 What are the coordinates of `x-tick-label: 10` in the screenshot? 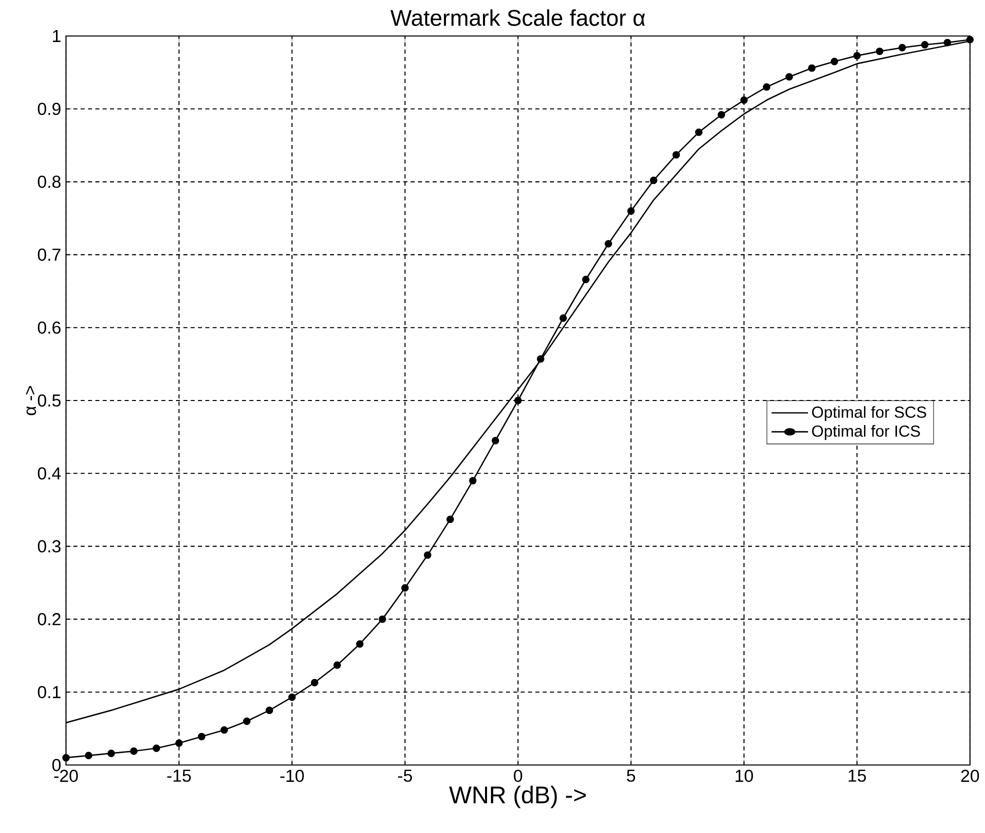 It's located at (744, 776).